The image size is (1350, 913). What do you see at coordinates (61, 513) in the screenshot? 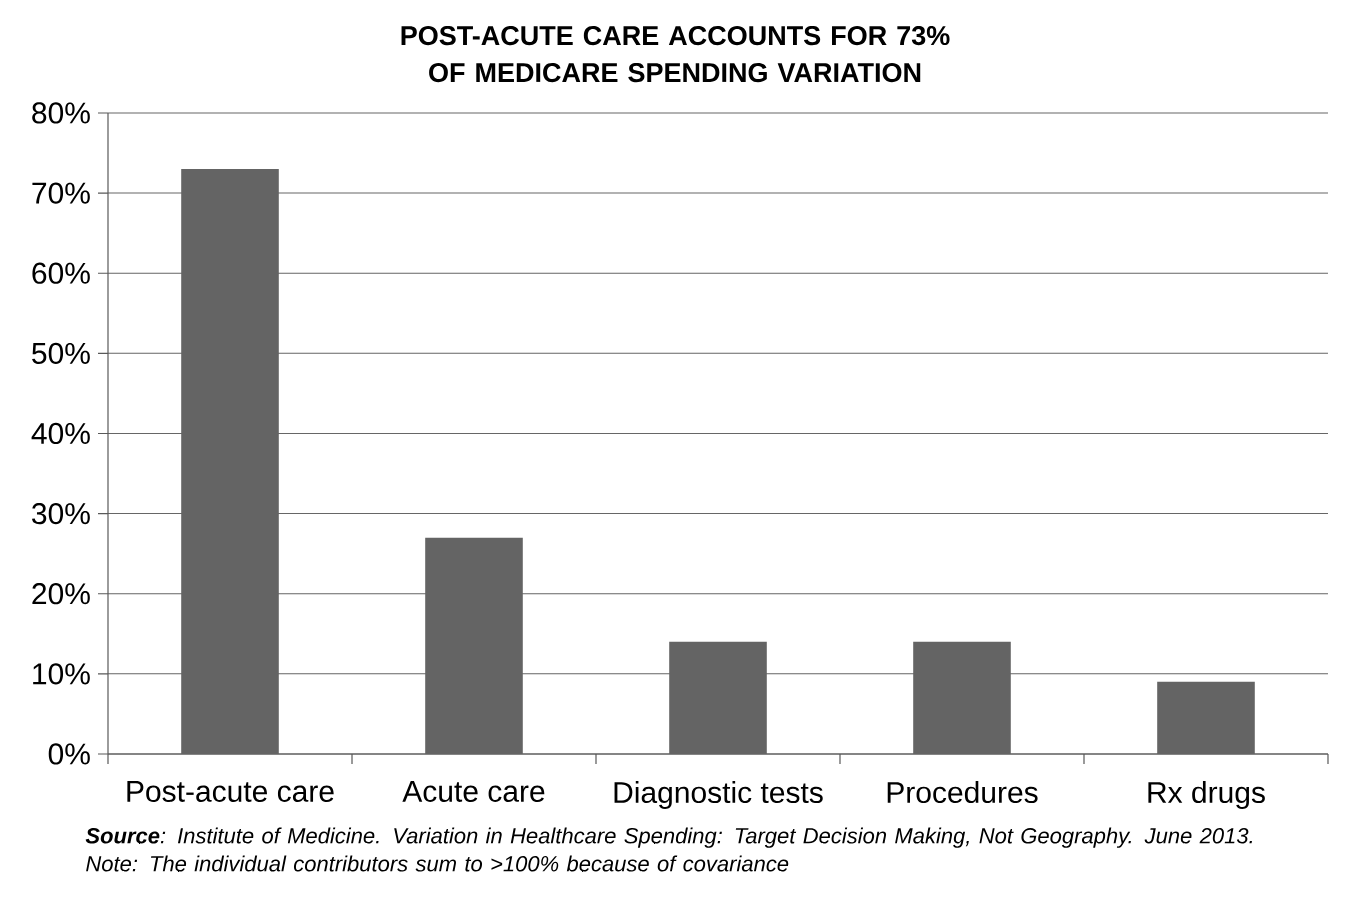
I see `y-tick-label: 30%` at bounding box center [61, 513].